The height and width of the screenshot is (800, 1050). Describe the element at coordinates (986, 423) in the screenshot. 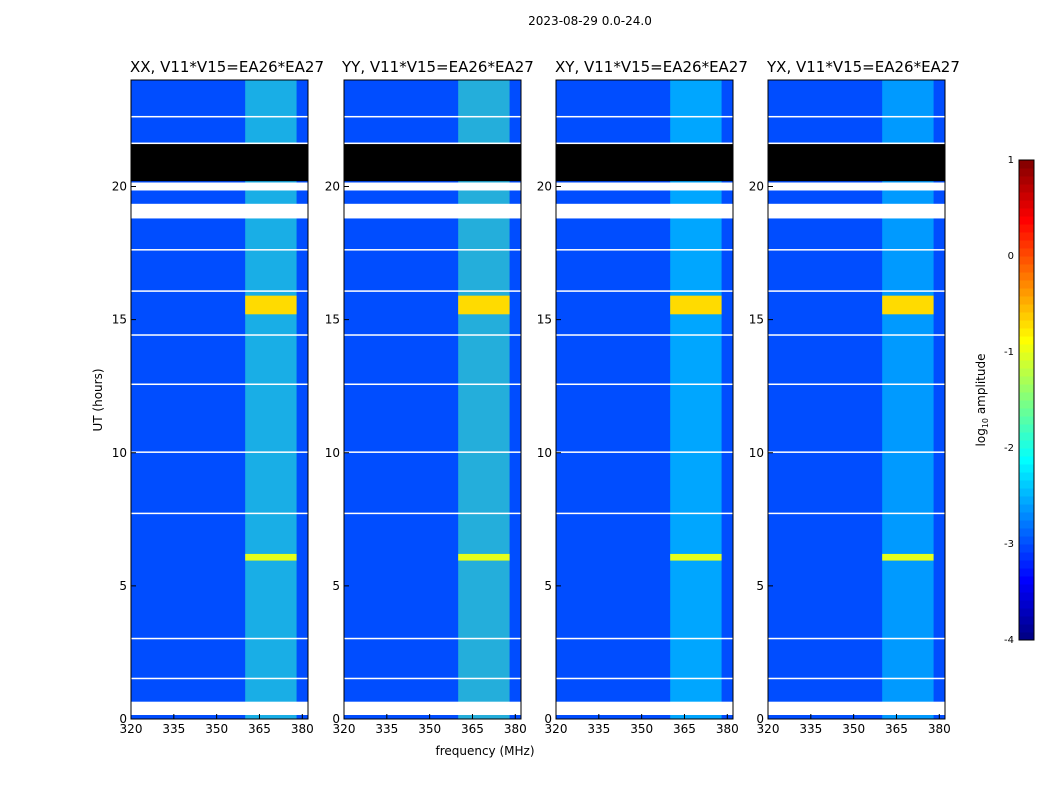

I see `colorbar-label-sub: 10` at that location.